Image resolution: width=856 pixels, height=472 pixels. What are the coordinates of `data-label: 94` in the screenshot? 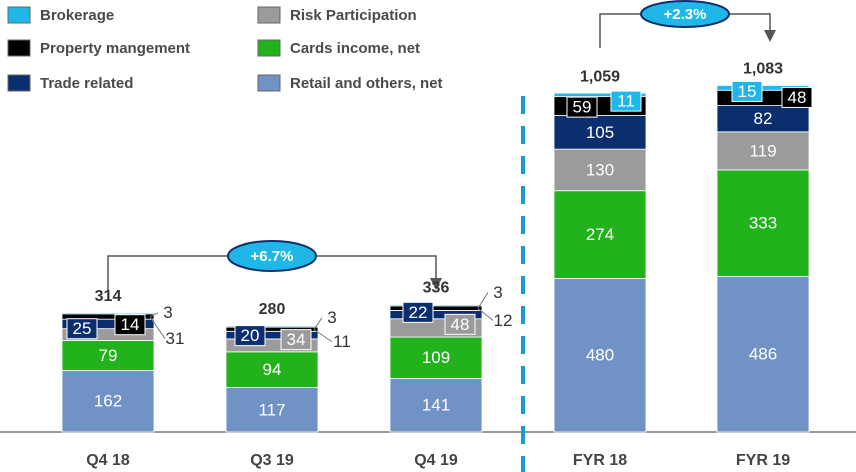 It's located at (272, 369).